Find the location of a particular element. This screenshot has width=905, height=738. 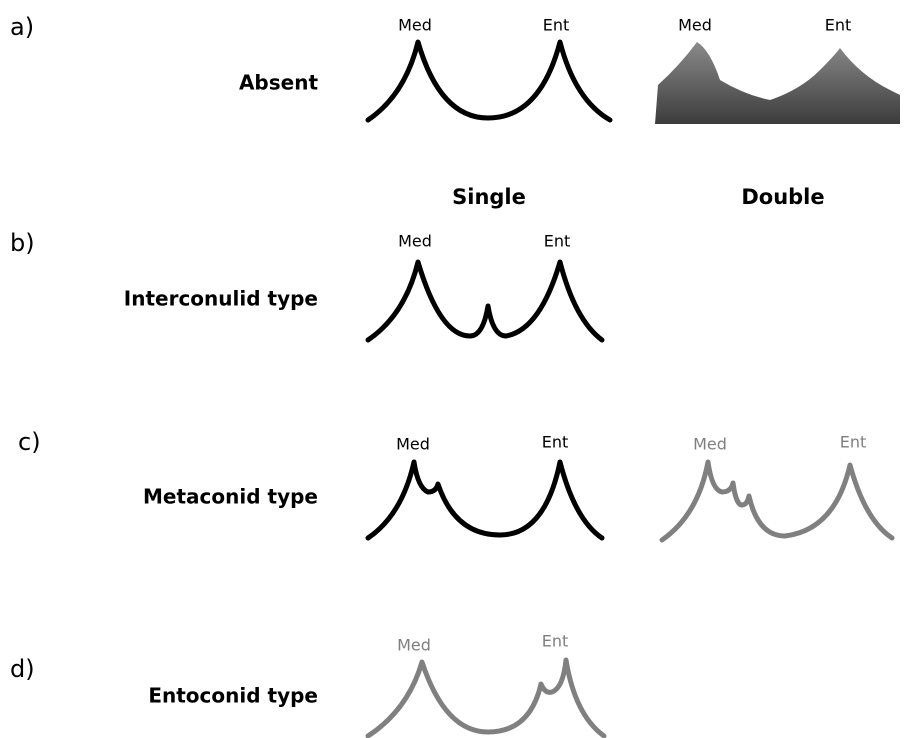

render-3d is located at coordinates (777, 83).